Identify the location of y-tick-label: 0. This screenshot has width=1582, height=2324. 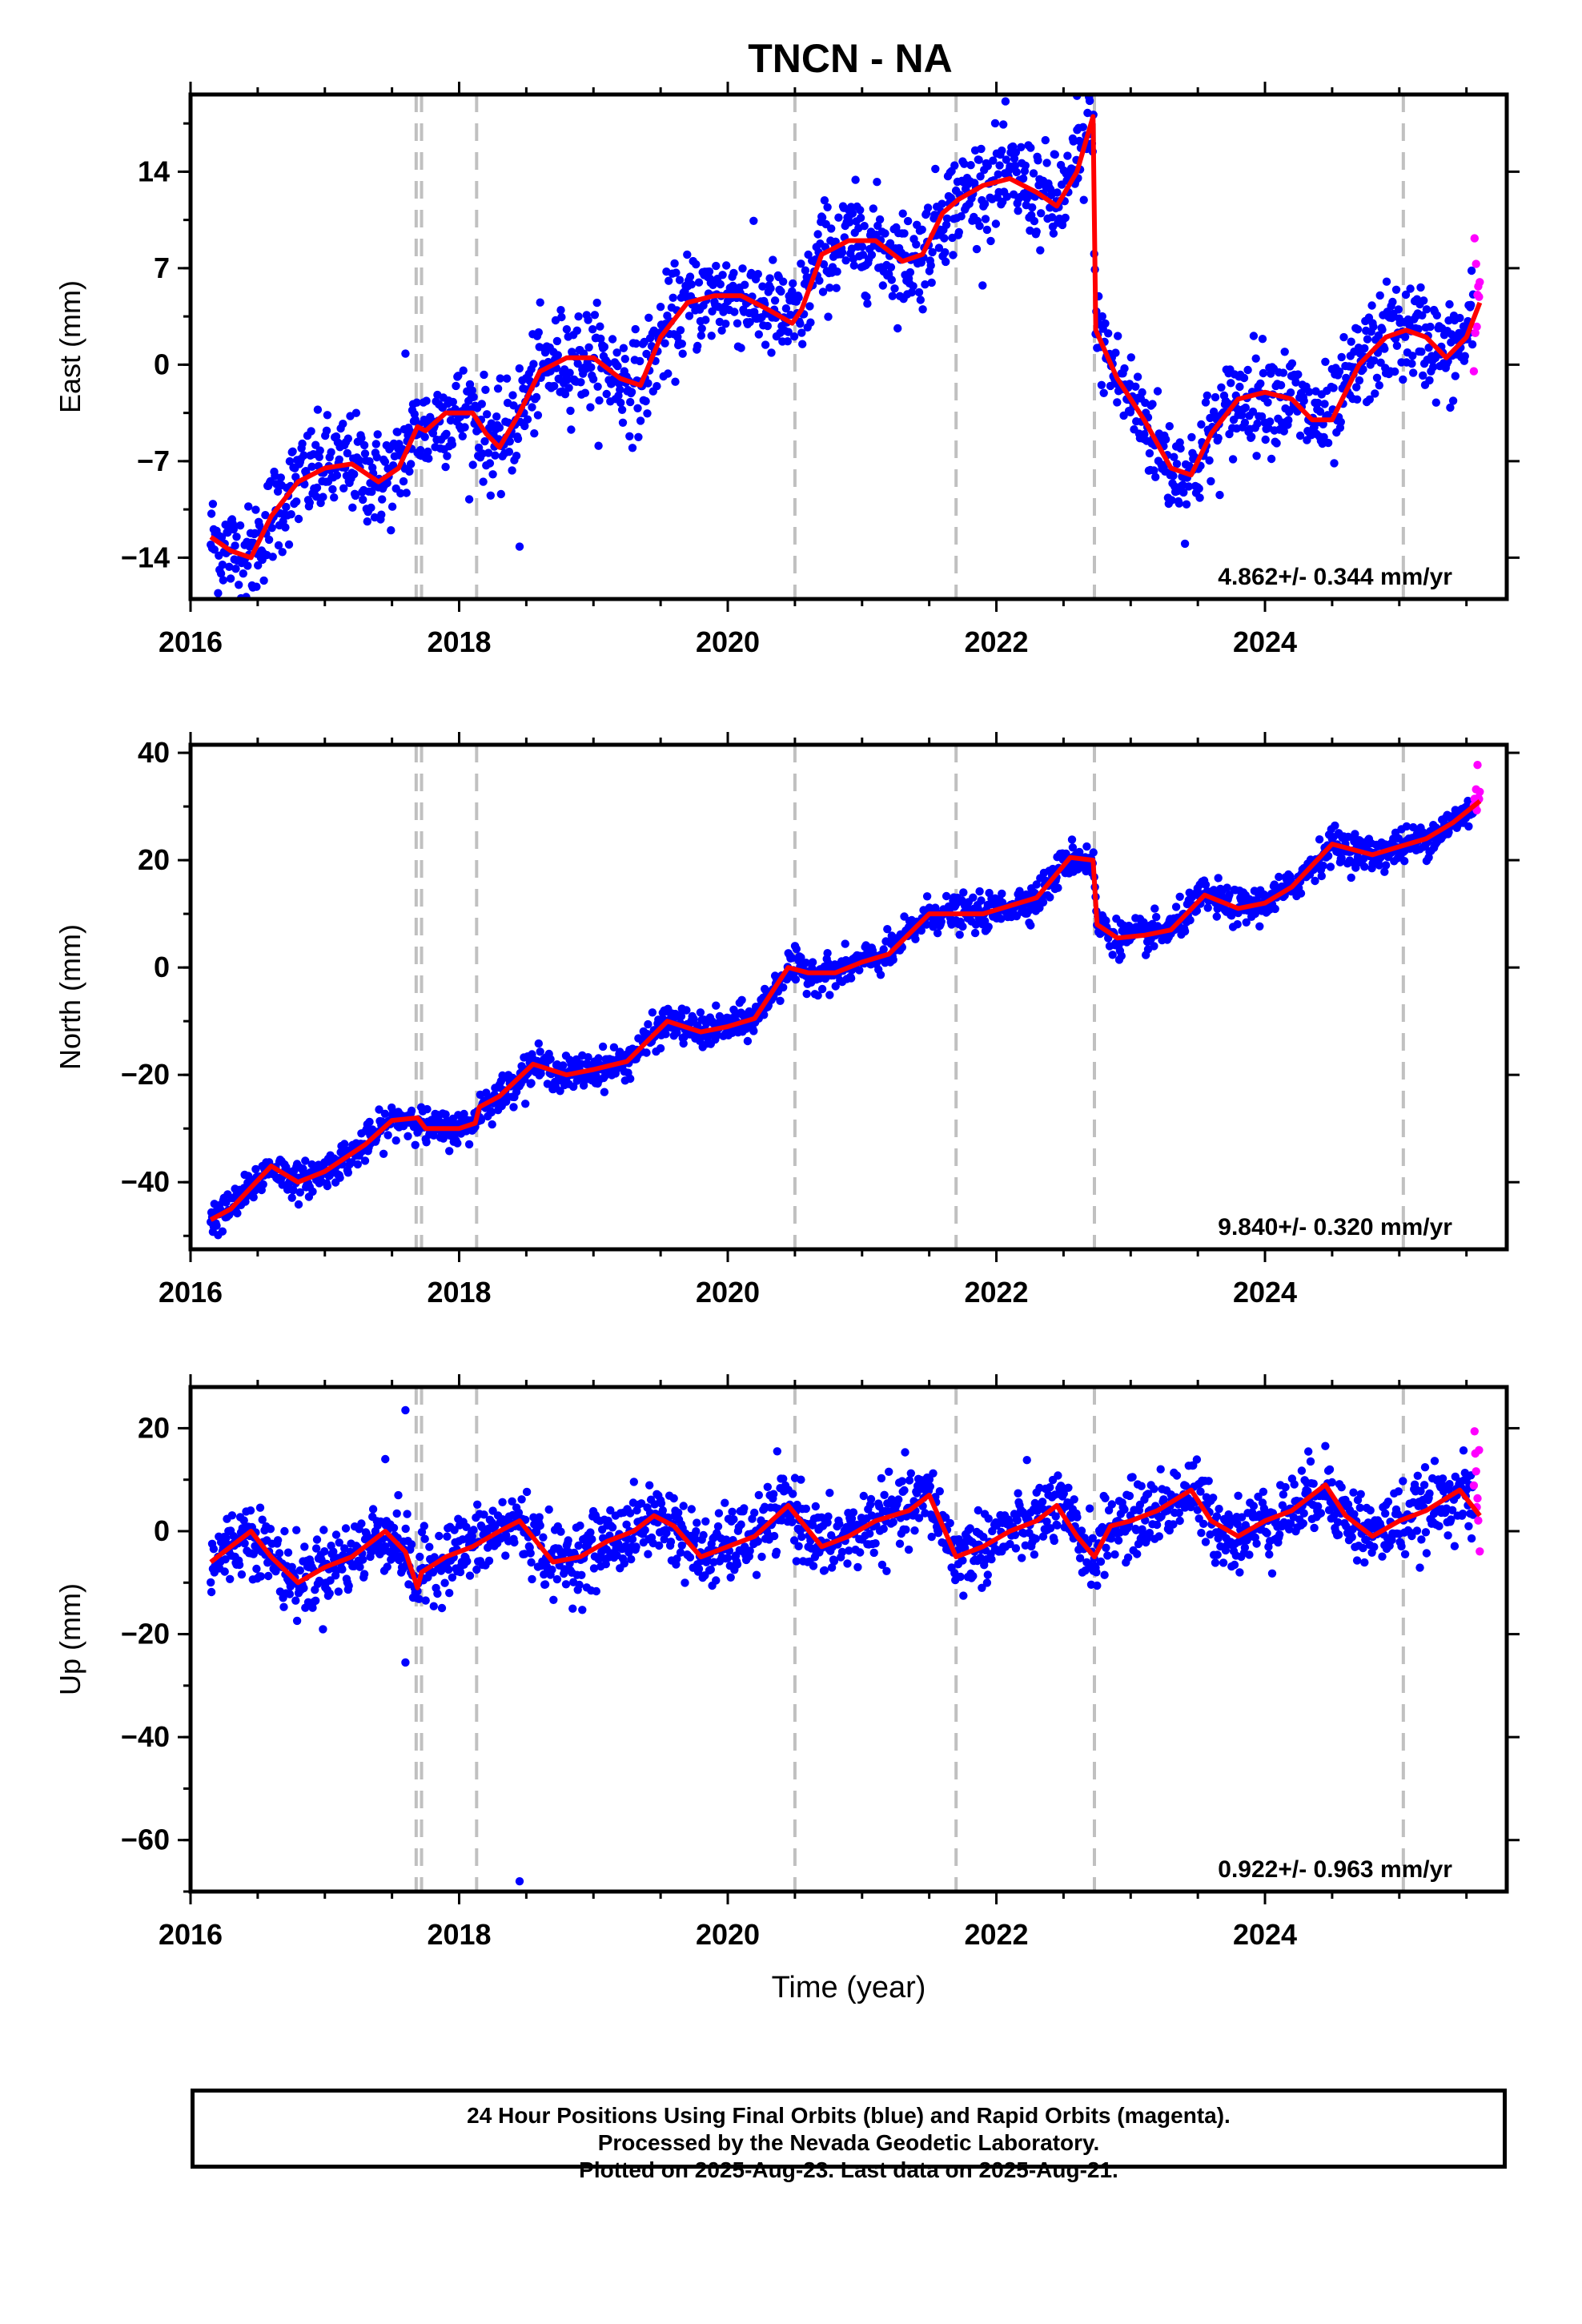
(162, 967).